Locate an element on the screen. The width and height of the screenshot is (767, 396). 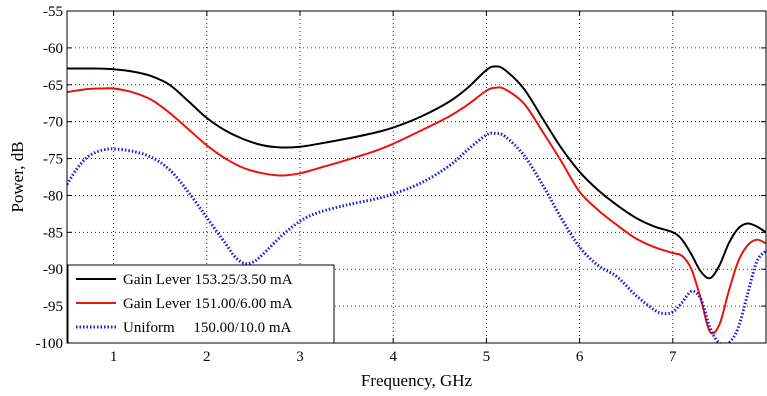
x-axis-label: Frequency, GHz is located at coordinates (417, 380).